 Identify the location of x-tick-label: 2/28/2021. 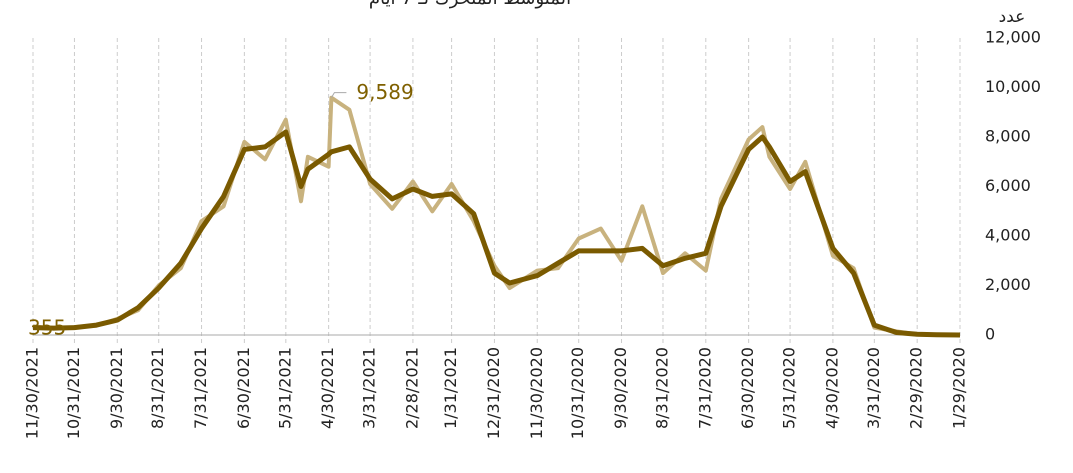
(411, 388).